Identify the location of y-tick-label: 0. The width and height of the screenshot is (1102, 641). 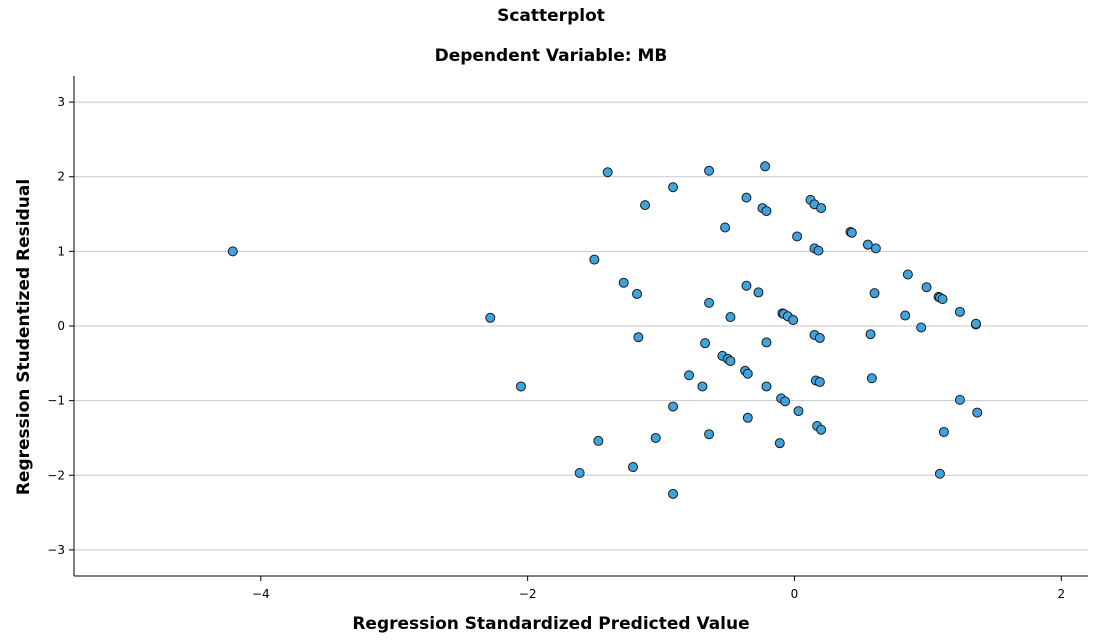
(61, 326).